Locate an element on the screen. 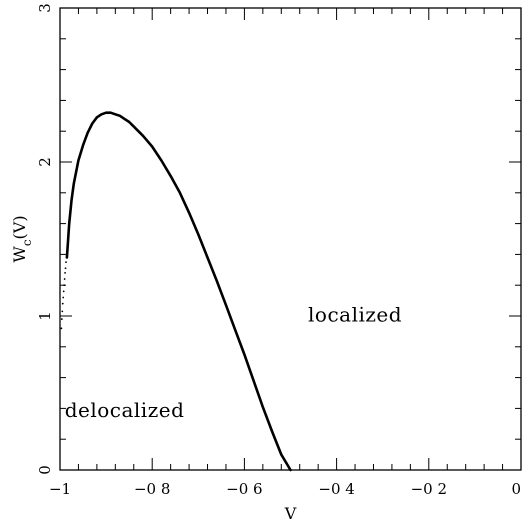  y-axis-label: Wc(V) is located at coordinates (22, 238).